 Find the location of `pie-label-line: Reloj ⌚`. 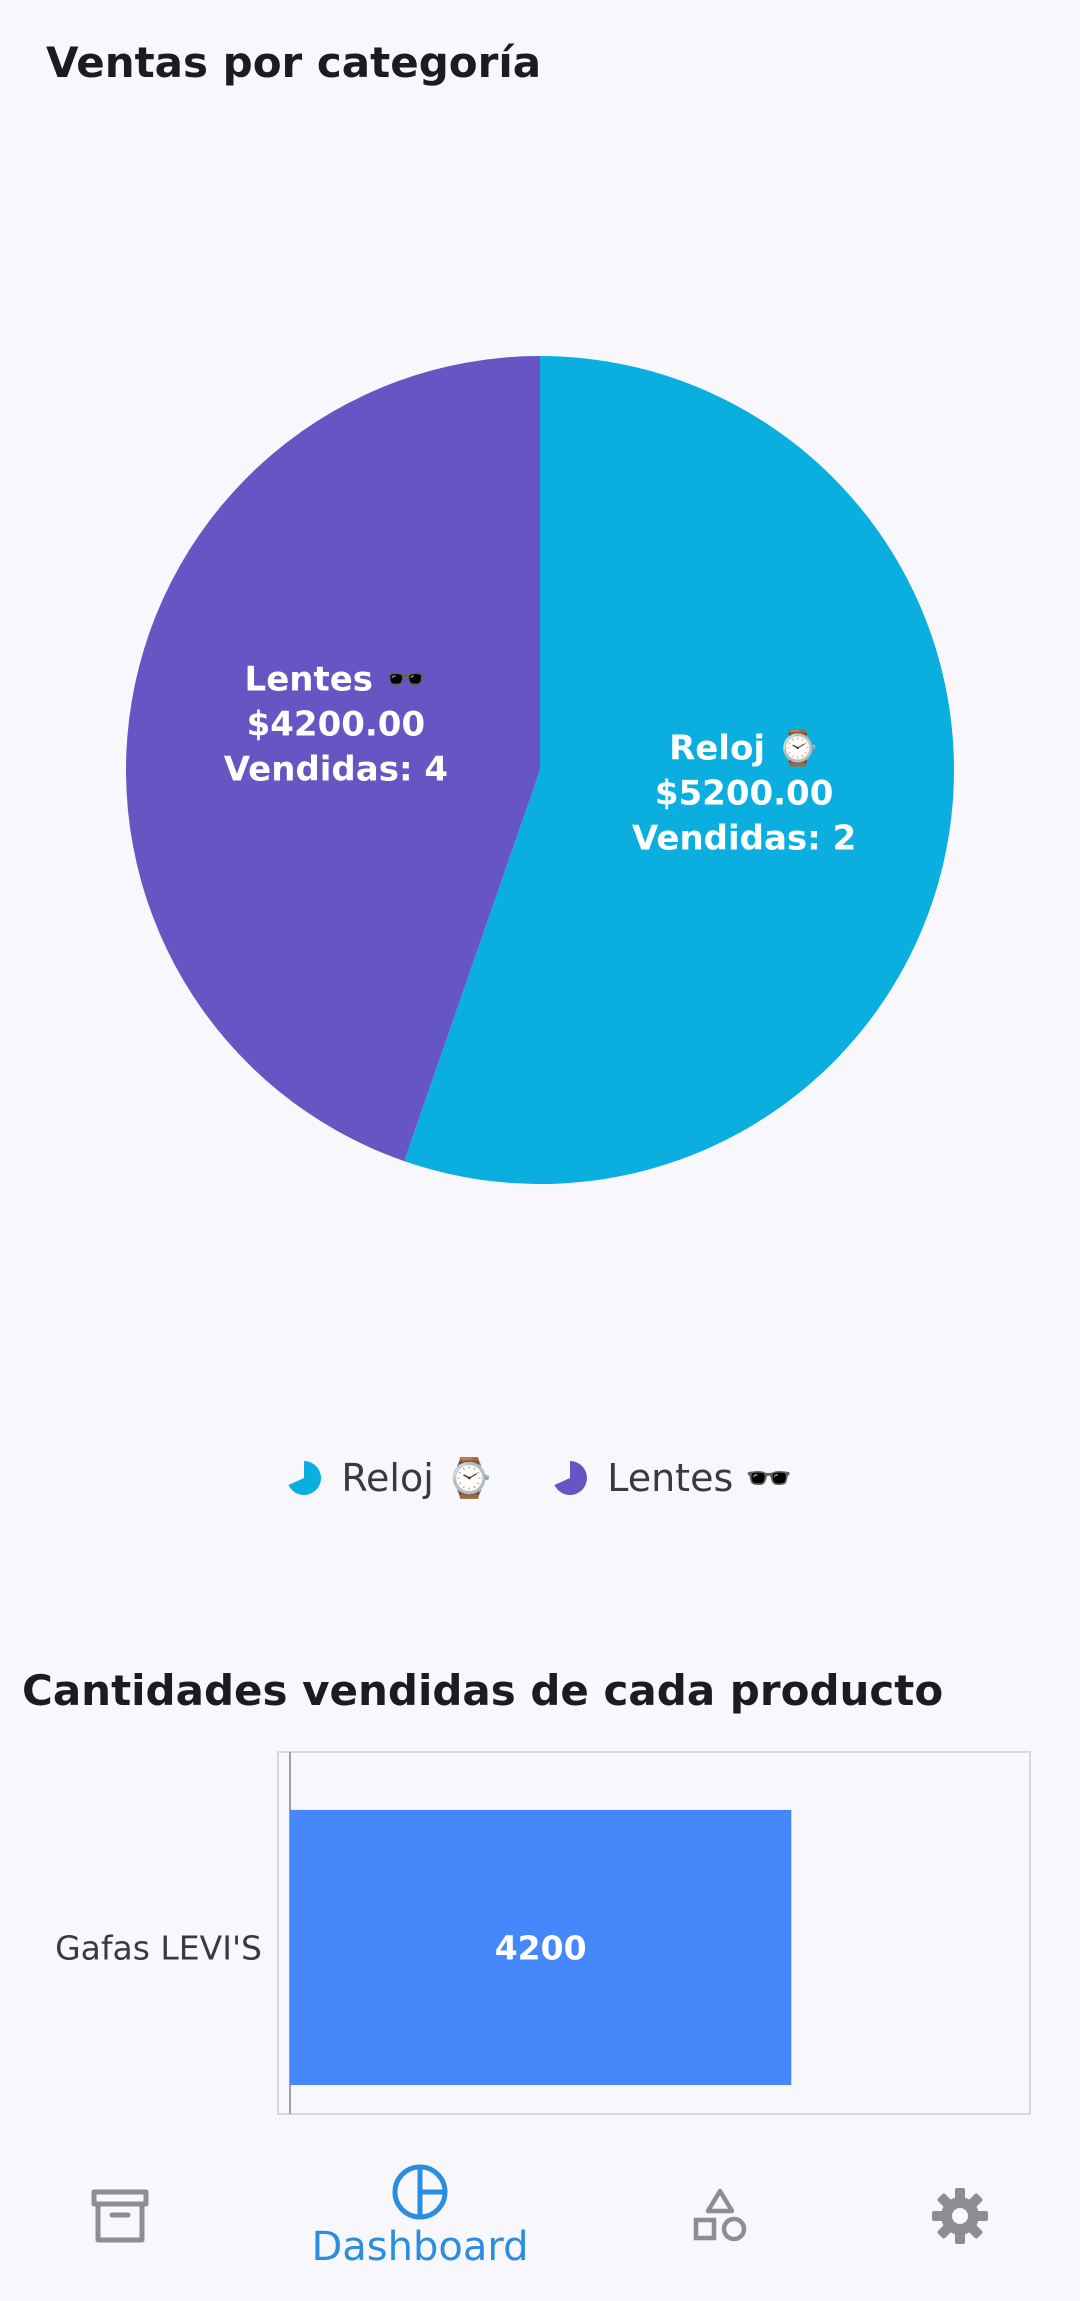

pie-label-line: Reloj ⌚ is located at coordinates (744, 748).